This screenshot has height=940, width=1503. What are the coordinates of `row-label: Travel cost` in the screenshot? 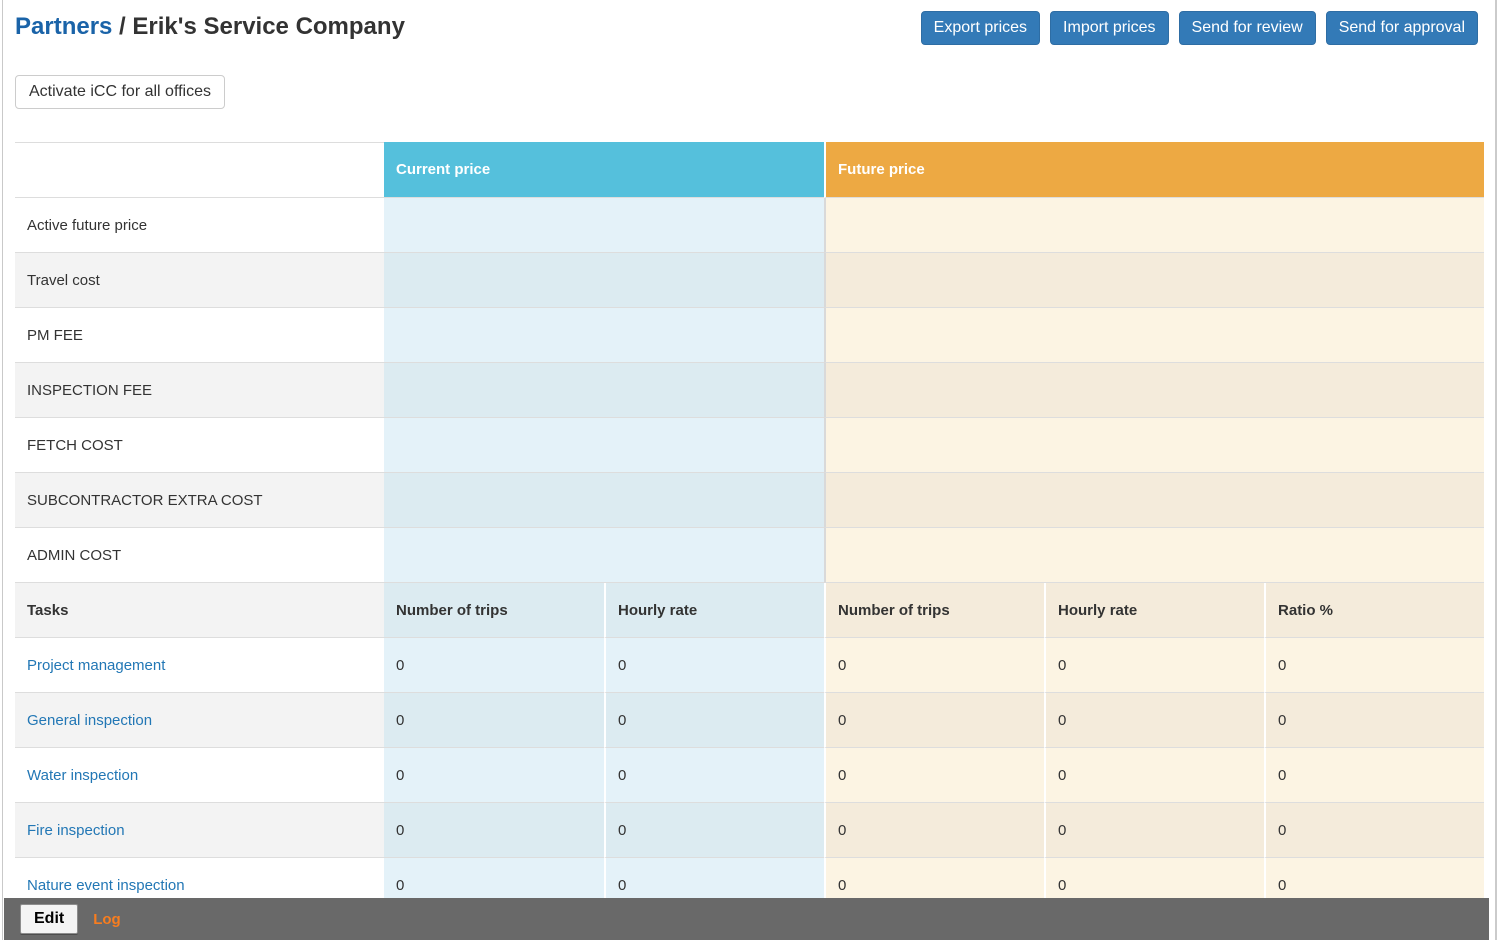 It's located at (199, 280).